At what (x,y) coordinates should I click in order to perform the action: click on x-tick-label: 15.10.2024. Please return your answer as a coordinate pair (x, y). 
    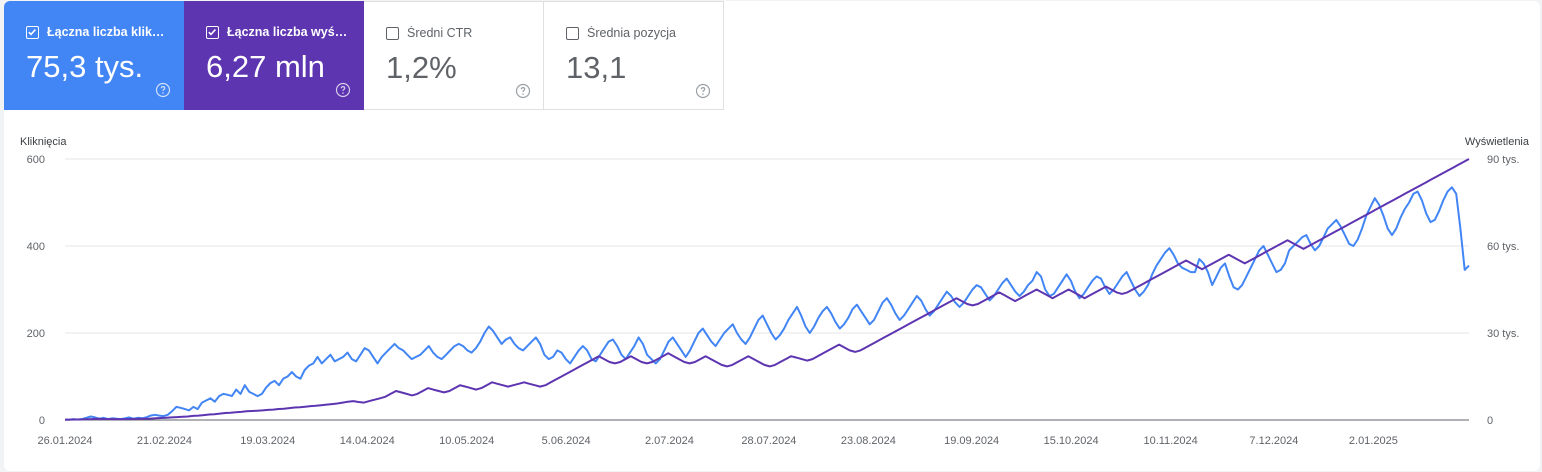
    Looking at the image, I should click on (1071, 441).